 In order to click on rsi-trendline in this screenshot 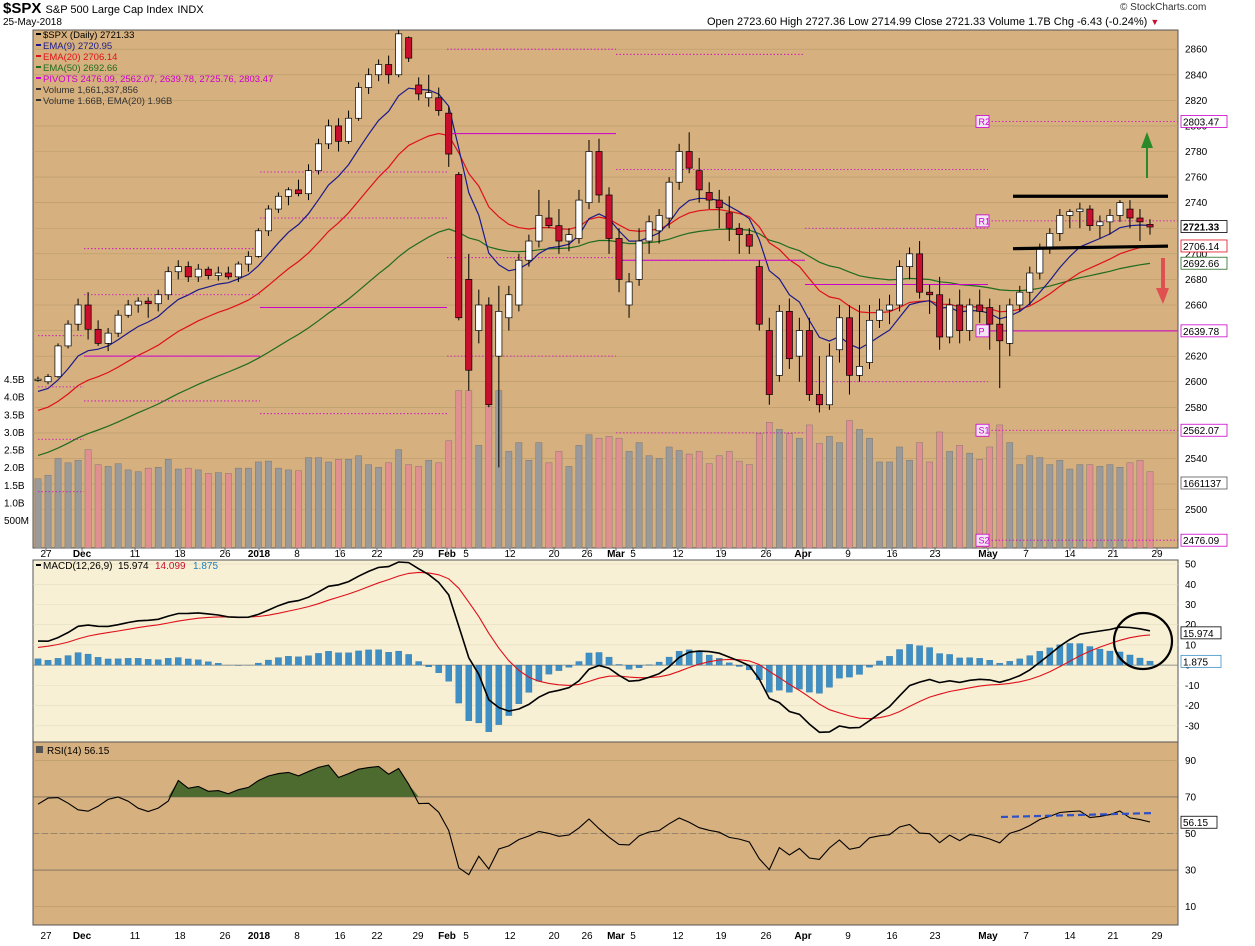, I will do `click(1078, 815)`.